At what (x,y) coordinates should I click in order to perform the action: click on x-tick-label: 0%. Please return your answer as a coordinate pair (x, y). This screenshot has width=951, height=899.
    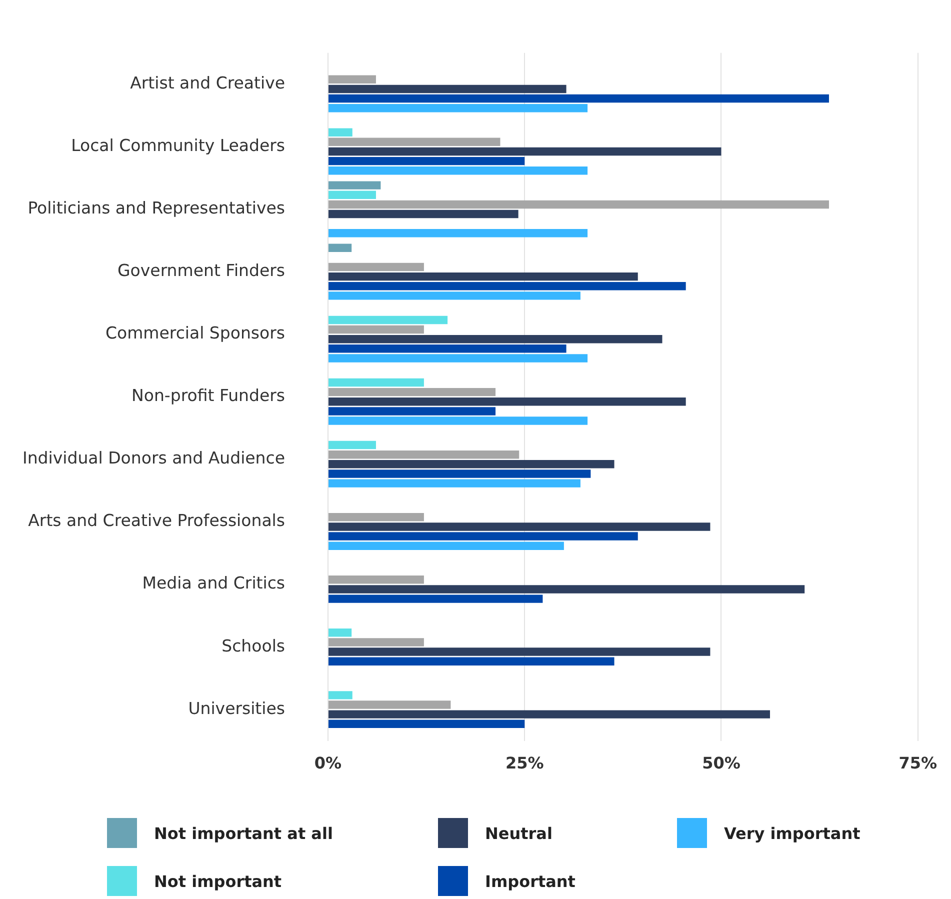
    Looking at the image, I should click on (328, 763).